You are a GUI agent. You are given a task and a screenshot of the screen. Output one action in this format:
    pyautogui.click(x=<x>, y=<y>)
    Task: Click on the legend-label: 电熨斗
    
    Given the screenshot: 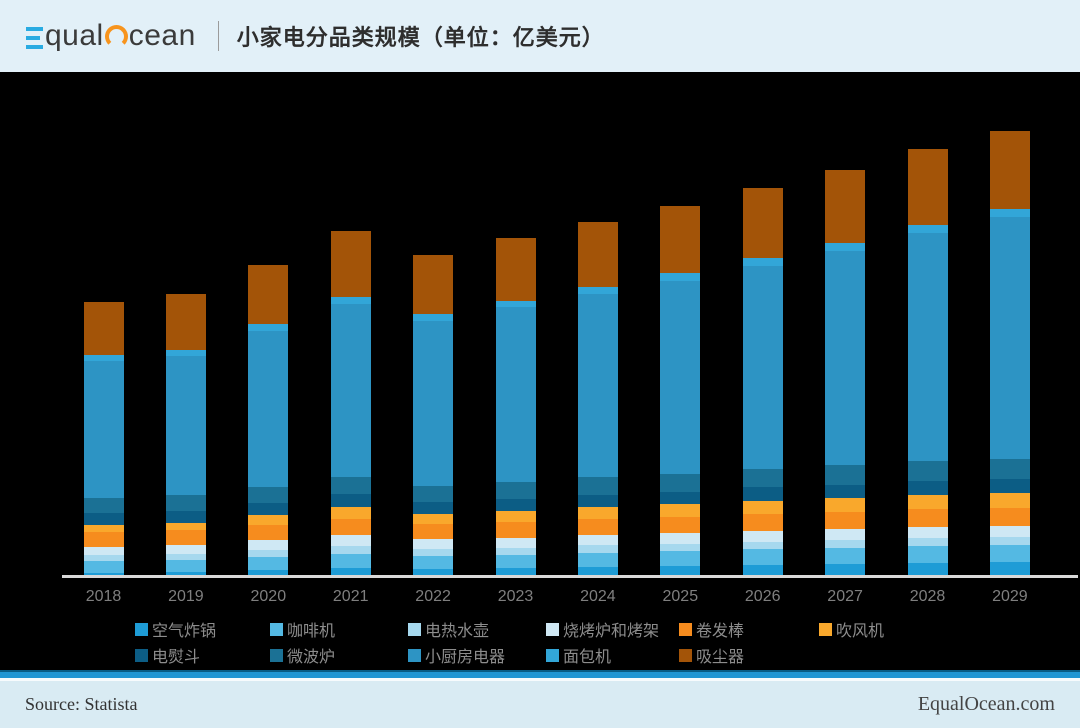 What is the action you would take?
    pyautogui.click(x=176, y=657)
    